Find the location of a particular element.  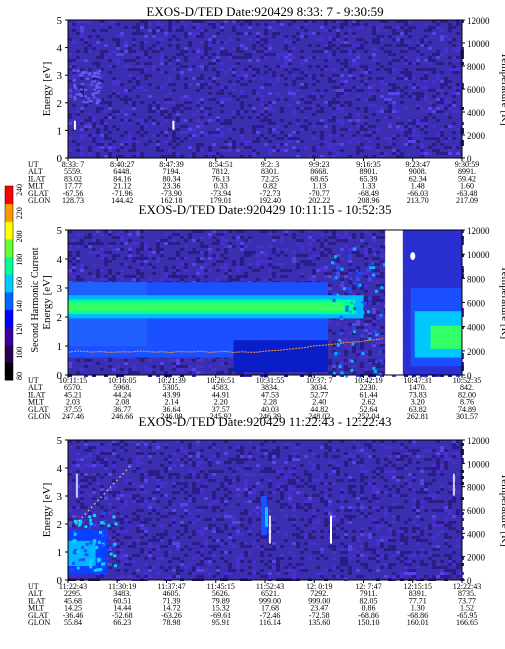

data-gap is located at coordinates (394, 302).